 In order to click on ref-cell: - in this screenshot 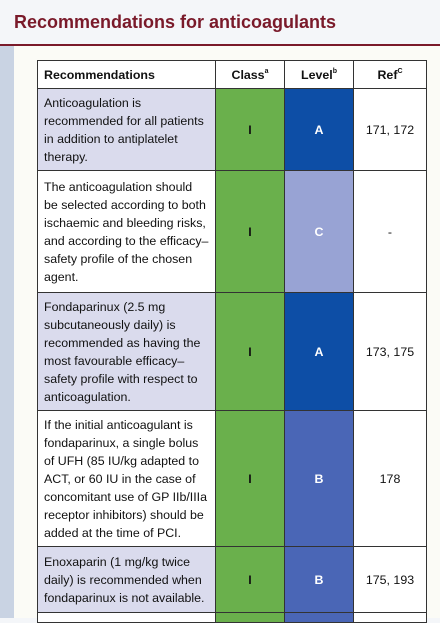, I will do `click(390, 231)`.